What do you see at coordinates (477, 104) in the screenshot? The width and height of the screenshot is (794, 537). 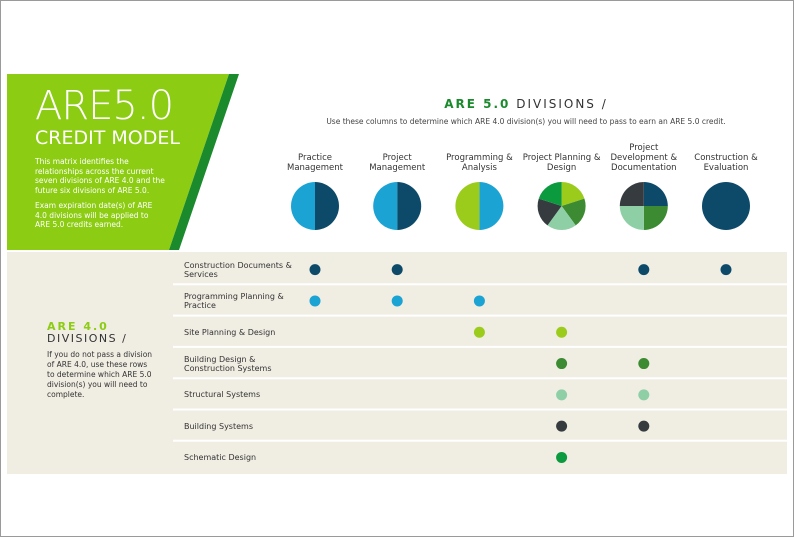 I see `heading-strong: ARE 5.0` at bounding box center [477, 104].